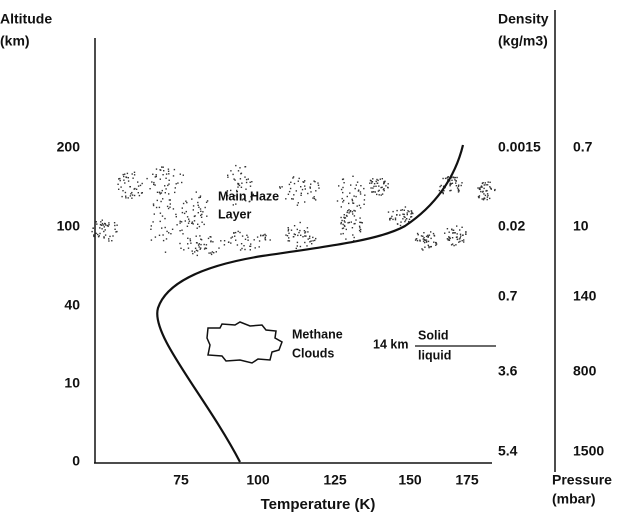 This screenshot has width=623, height=515. Describe the element at coordinates (244, 342) in the screenshot. I see `cloud-shape` at that location.